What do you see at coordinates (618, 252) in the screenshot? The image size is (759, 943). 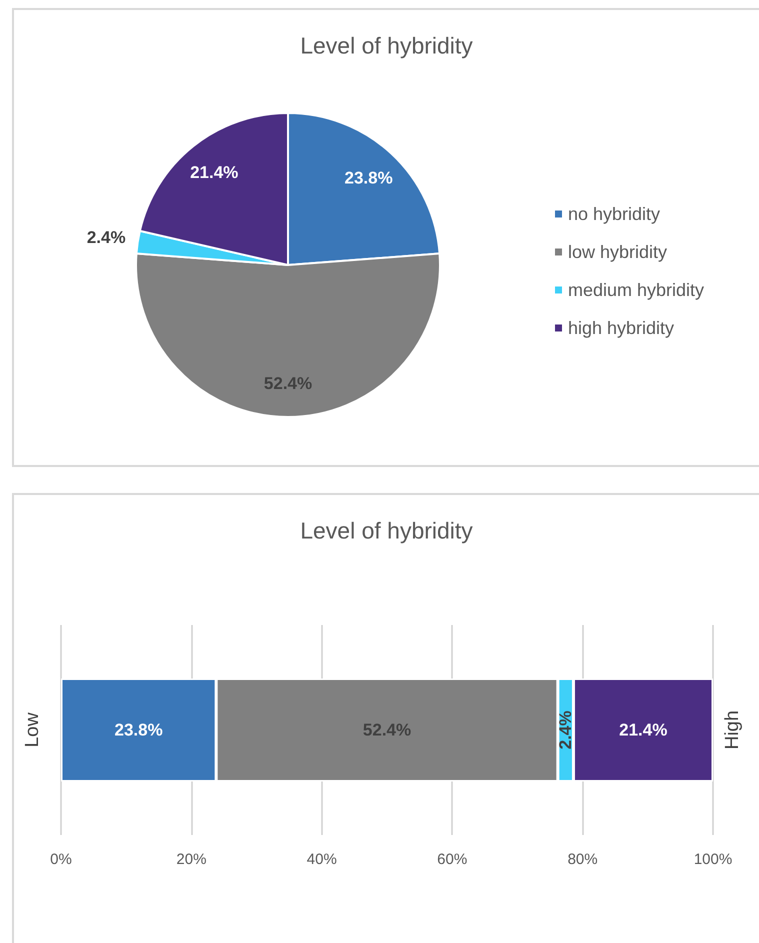 I see `legend-label: low hybridity` at bounding box center [618, 252].